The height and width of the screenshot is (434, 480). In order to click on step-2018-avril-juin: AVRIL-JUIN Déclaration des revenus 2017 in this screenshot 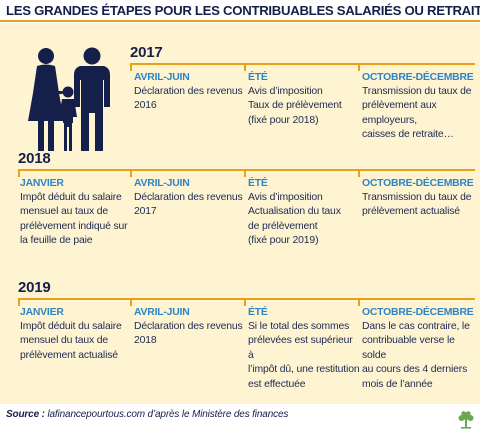, I will do `click(190, 198)`.